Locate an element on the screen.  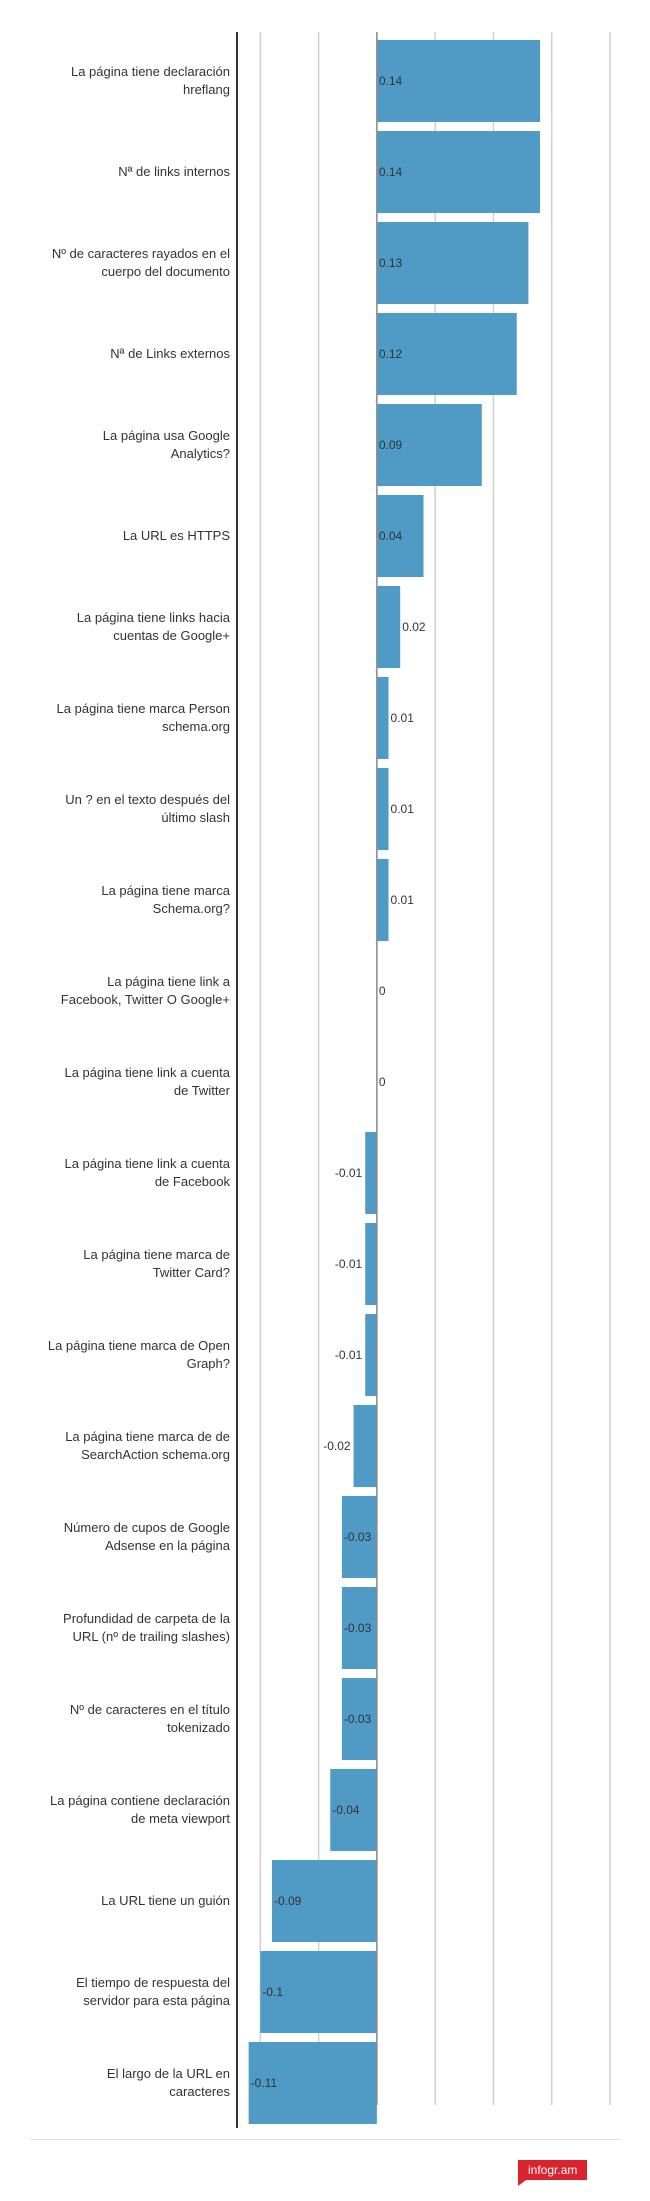
value-label: 0.12 is located at coordinates (391, 354).